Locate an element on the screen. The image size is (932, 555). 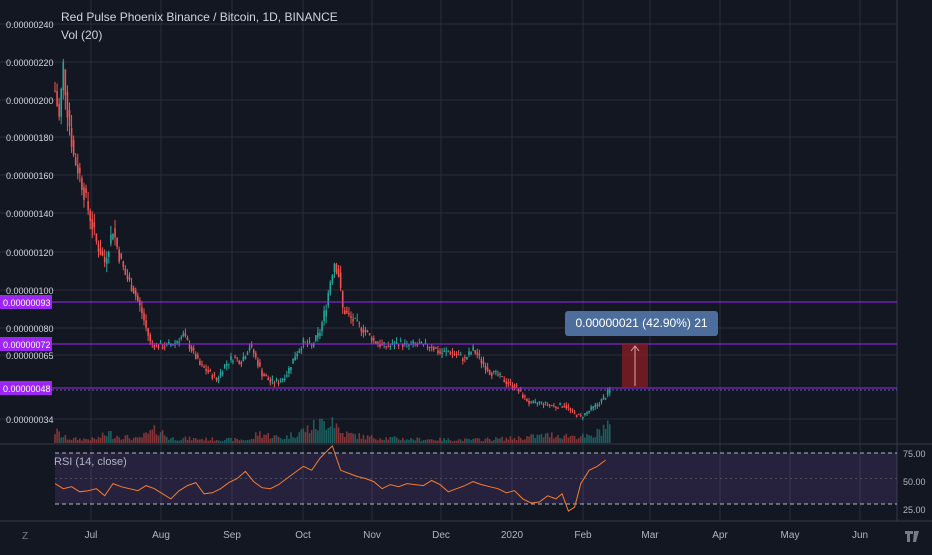
rsi-line is located at coordinates (330, 478).